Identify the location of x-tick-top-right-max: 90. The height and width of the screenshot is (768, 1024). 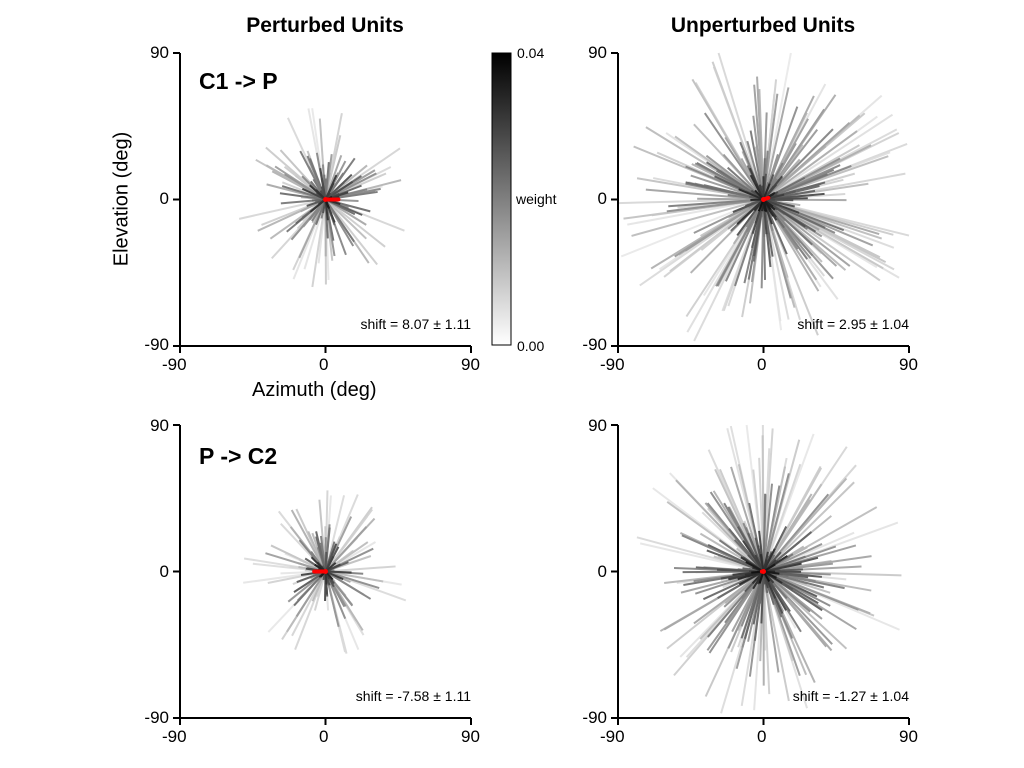
(908, 364).